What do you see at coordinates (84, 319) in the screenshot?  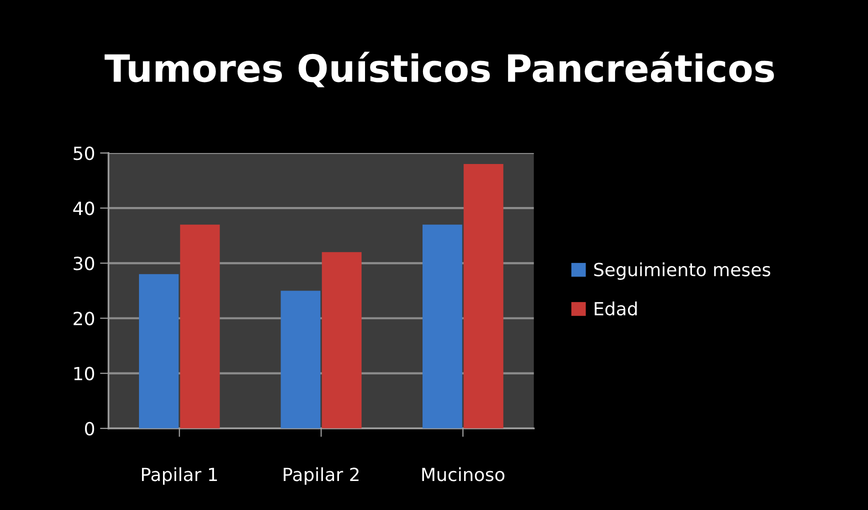 I see `y-tick-label: 20` at bounding box center [84, 319].